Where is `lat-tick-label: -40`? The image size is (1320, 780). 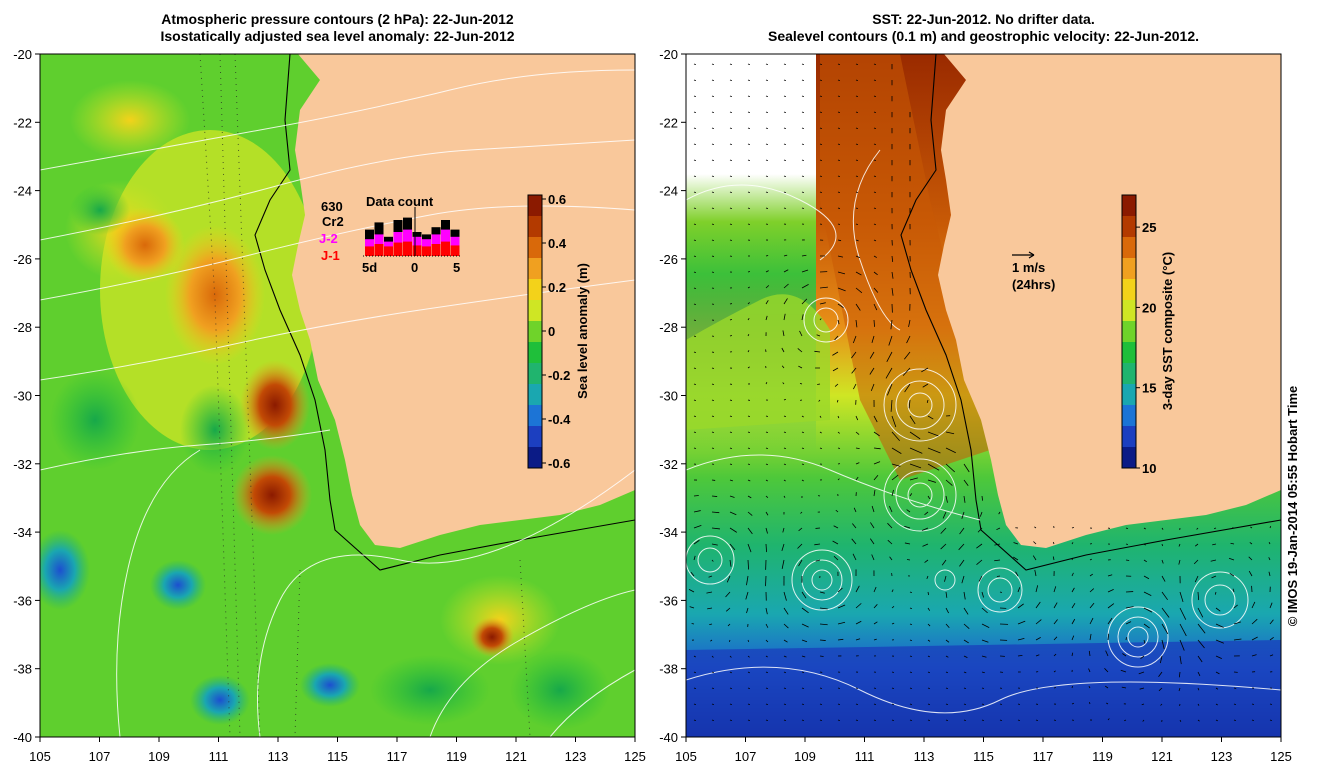
lat-tick-label: -40 is located at coordinates (668, 737).